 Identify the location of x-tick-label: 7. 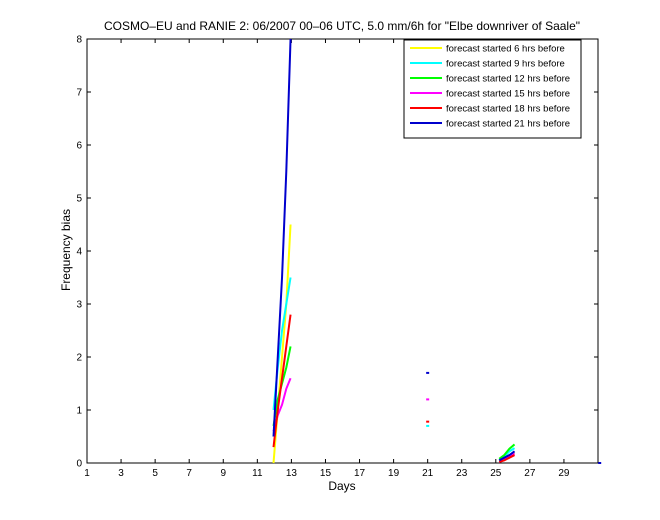
(189, 473).